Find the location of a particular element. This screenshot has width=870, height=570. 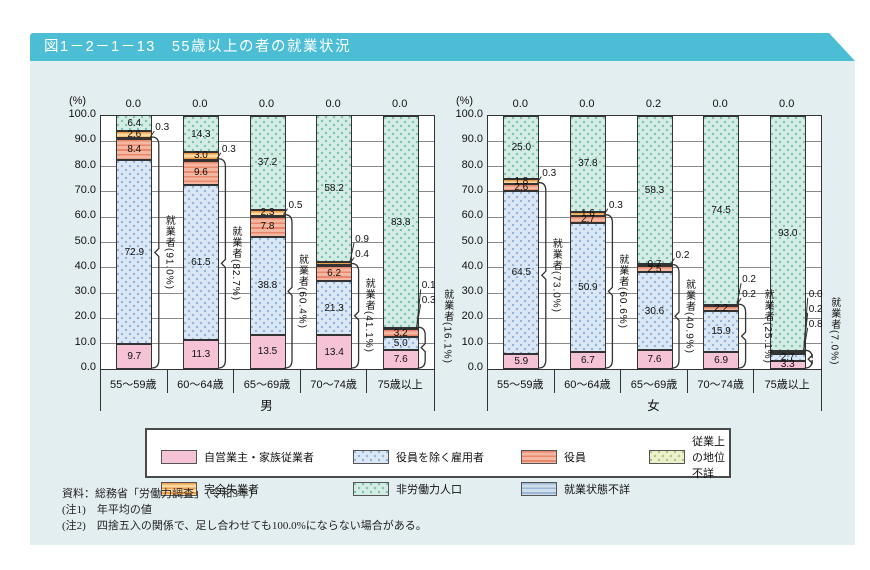

legend-swatch-employee_excl_exec is located at coordinates (371, 457).